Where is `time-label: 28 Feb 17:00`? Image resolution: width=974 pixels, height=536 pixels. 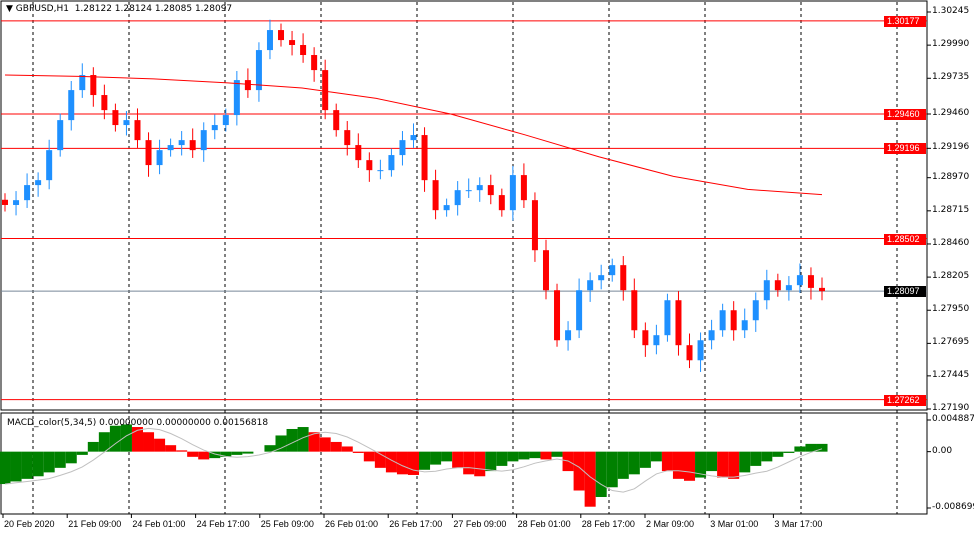 time-label: 28 Feb 17:00 is located at coordinates (608, 524).